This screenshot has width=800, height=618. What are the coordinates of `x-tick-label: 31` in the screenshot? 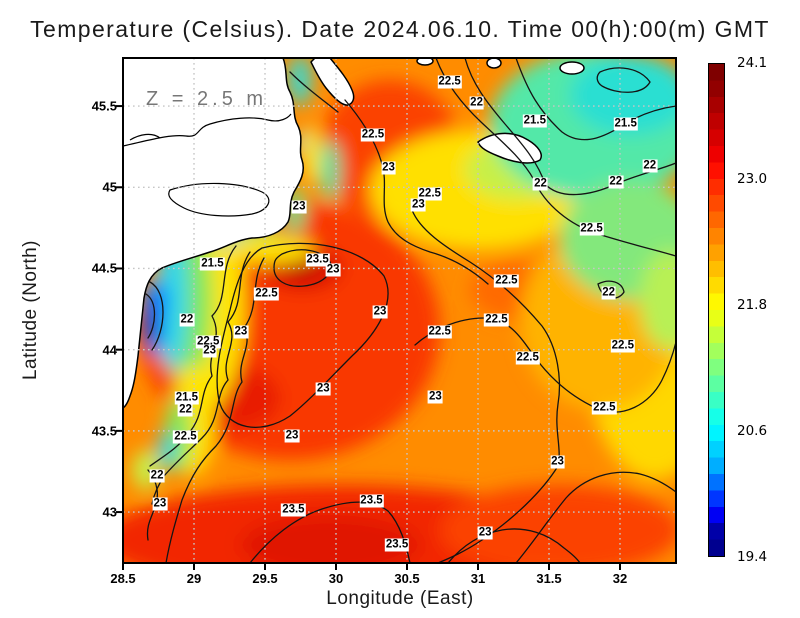 It's located at (478, 578).